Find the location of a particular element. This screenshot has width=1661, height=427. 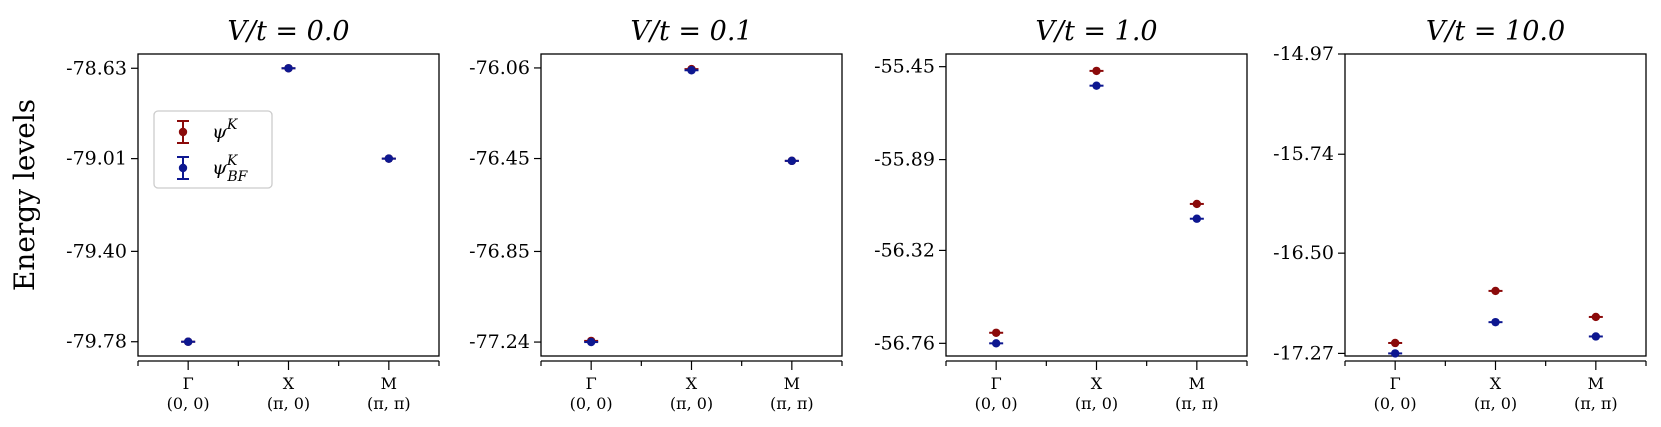

panel-title: V/t = 1.0 is located at coordinates (1096, 31).